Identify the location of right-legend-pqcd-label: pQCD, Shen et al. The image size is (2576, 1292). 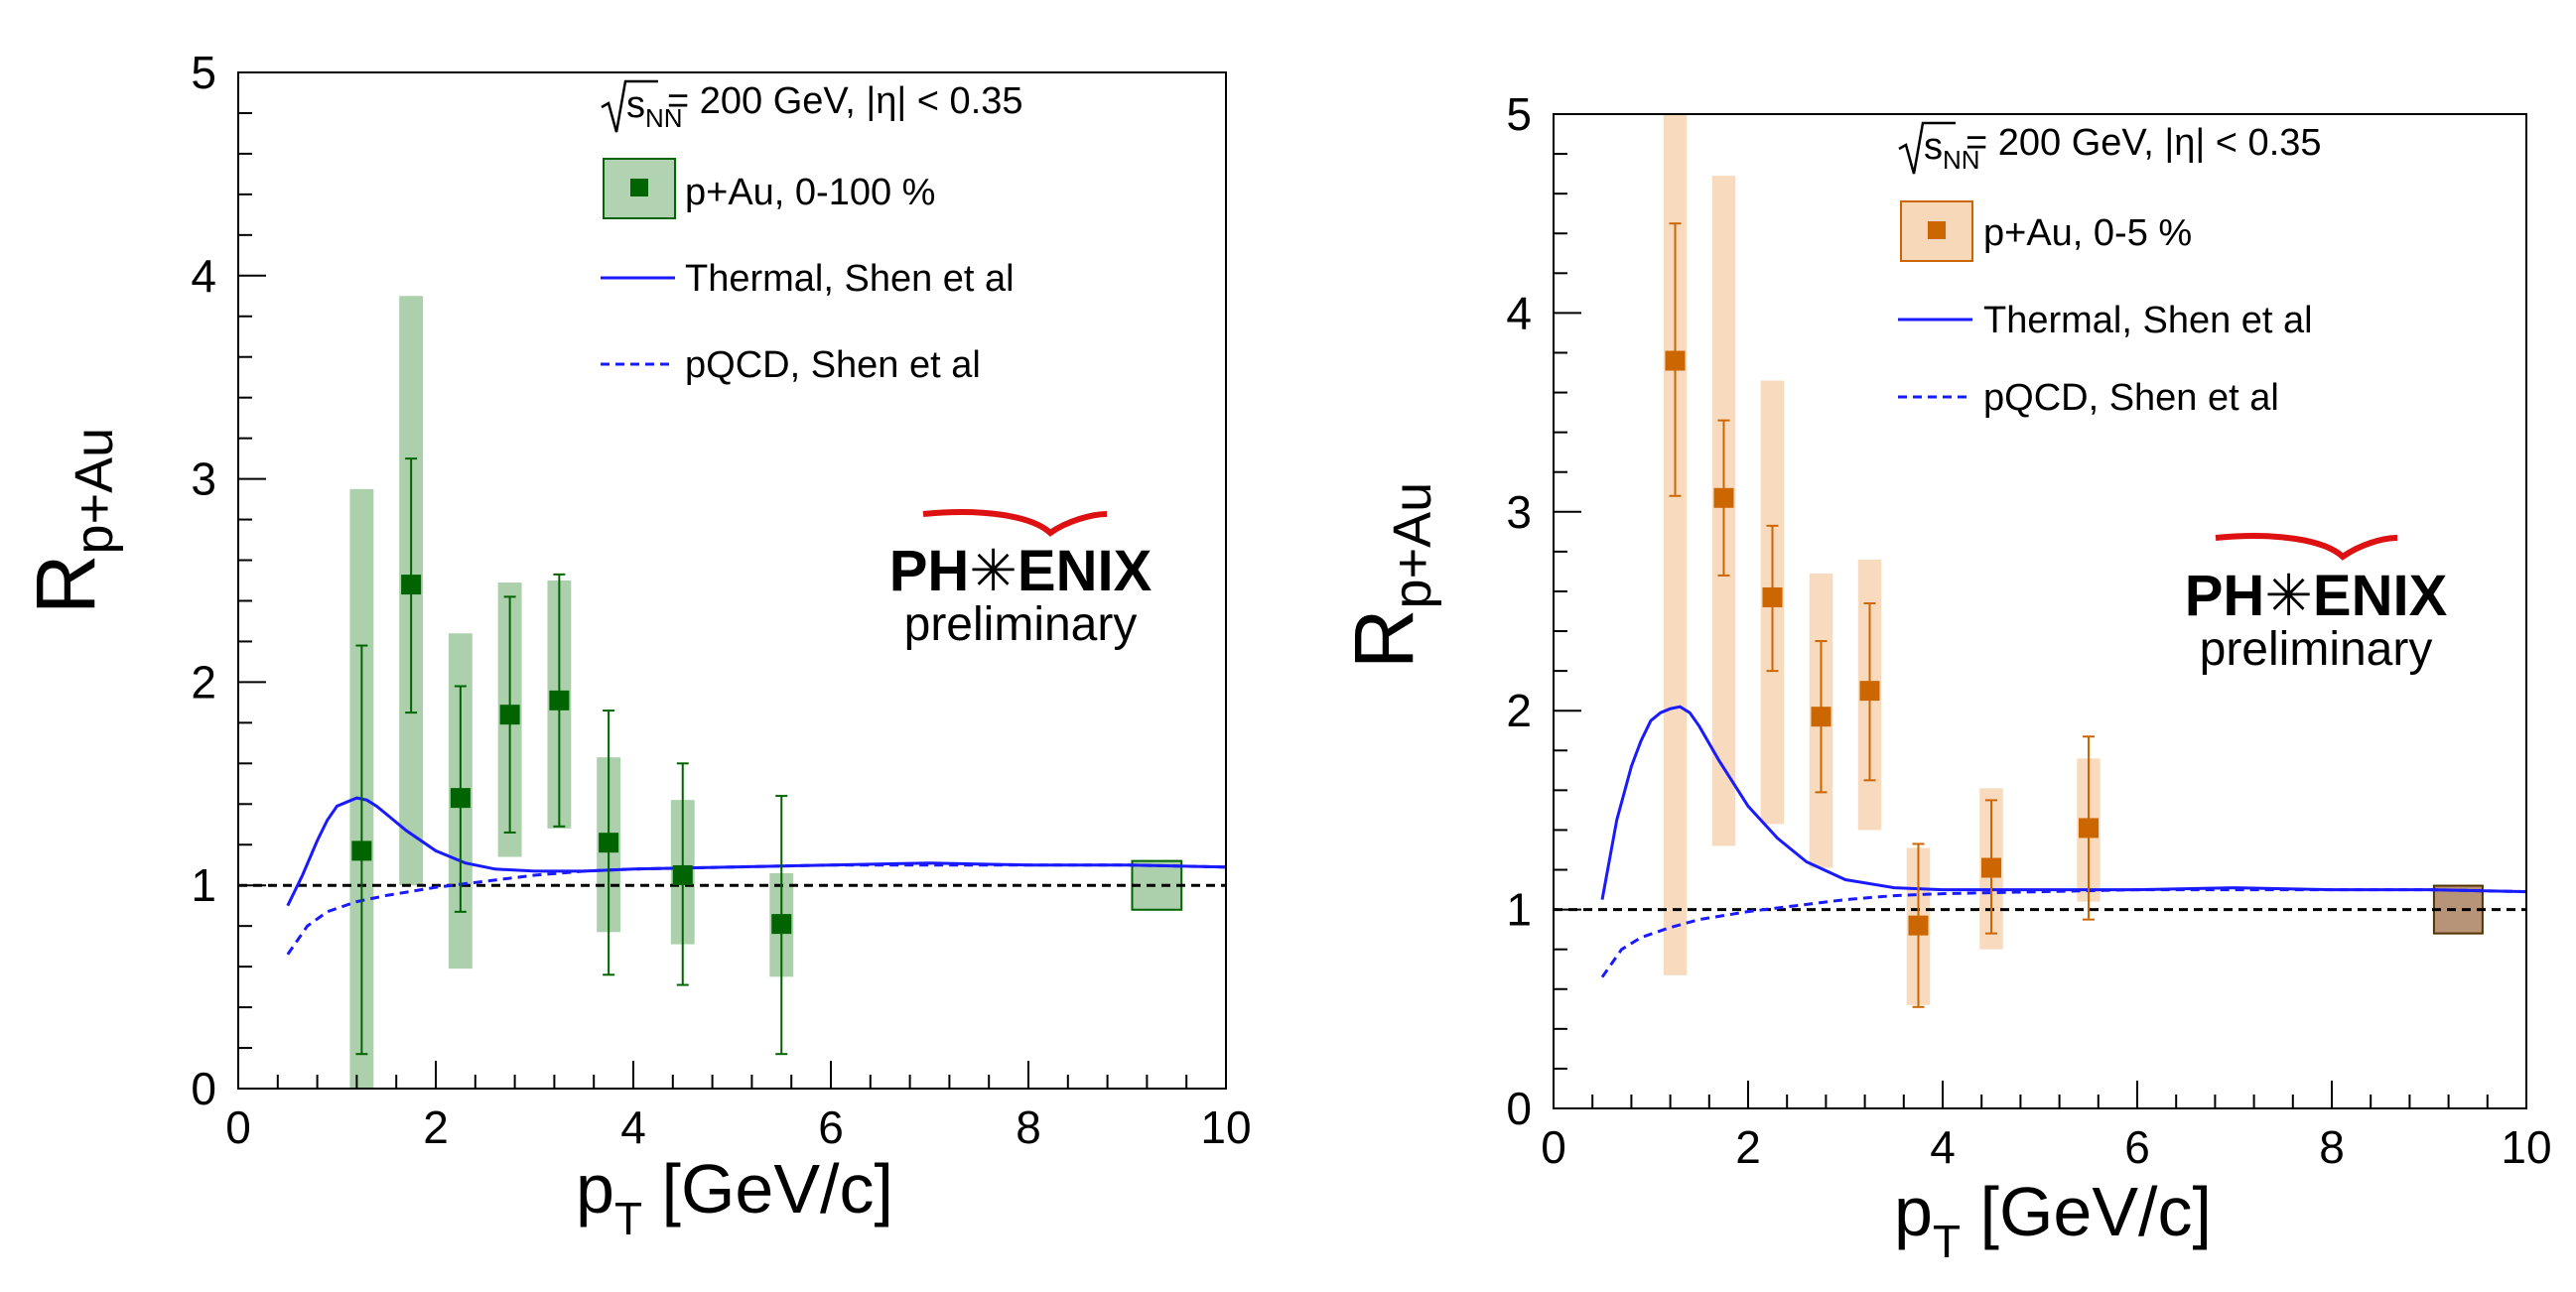
(2131, 398).